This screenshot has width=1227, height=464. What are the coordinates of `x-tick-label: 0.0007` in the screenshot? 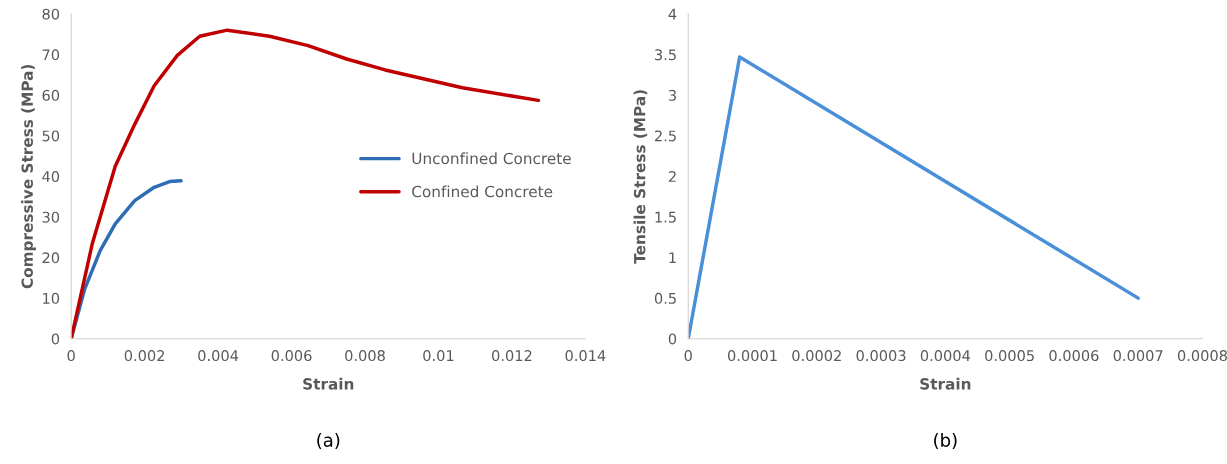 It's located at (1138, 356).